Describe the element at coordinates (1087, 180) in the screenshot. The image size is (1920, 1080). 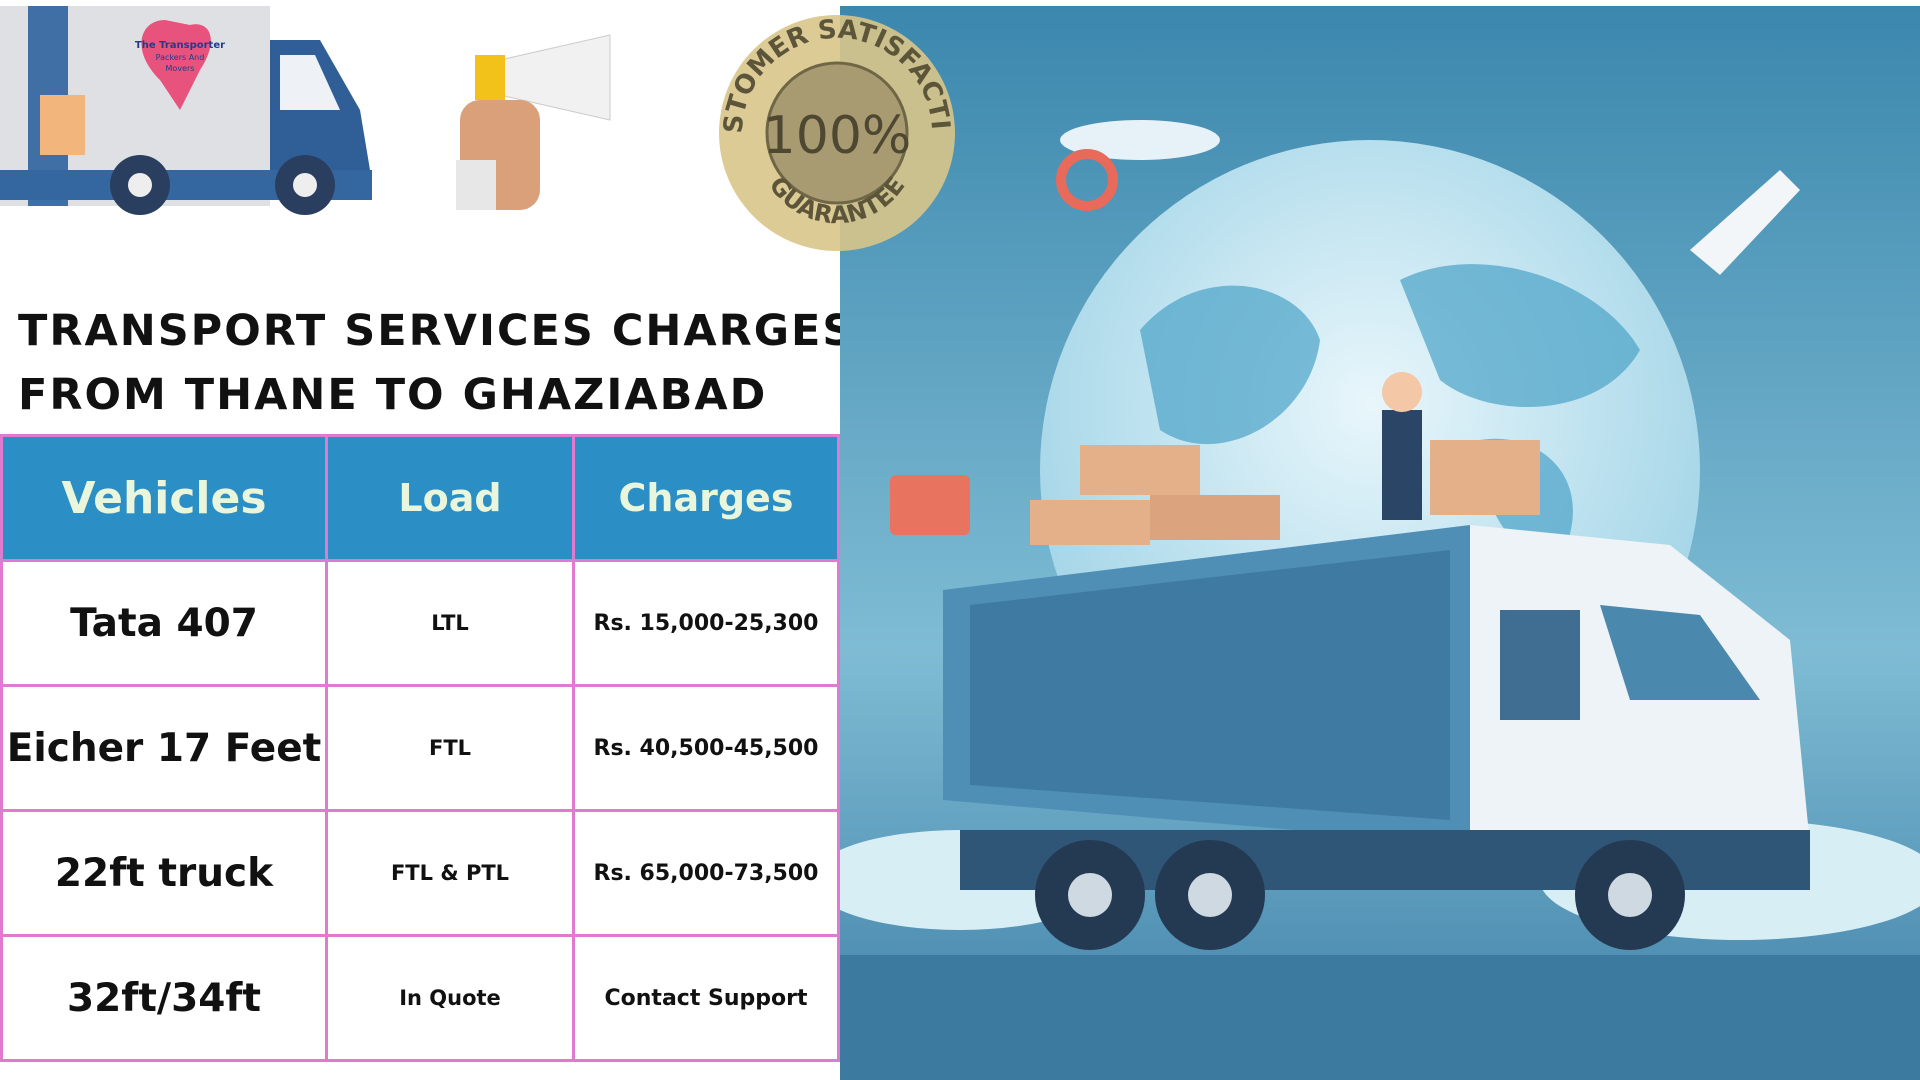
I see `pin` at that location.